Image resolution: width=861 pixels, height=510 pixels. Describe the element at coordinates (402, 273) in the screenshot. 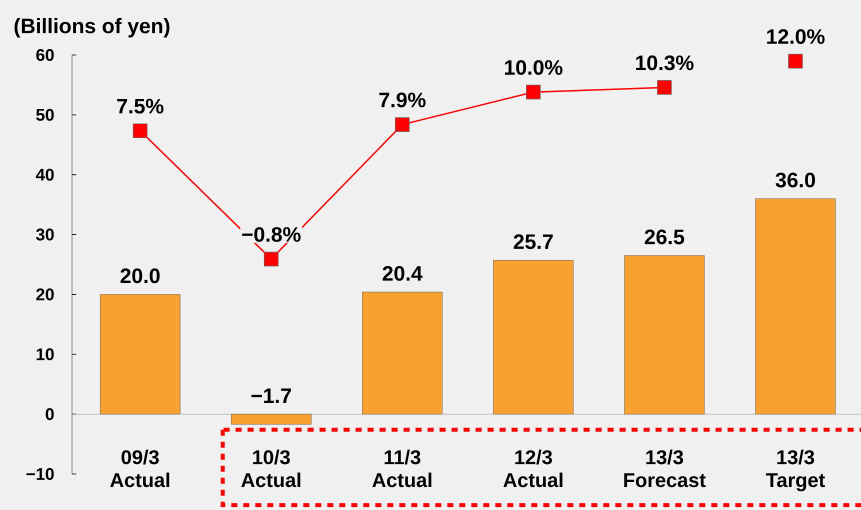

I see `data-label: 20.4` at that location.